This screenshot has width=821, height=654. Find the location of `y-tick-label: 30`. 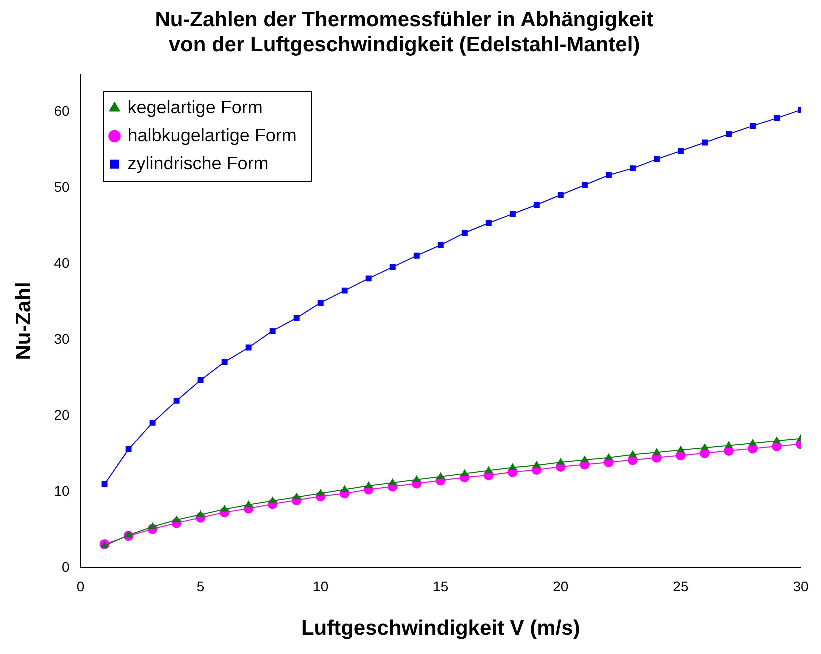

y-tick-label: 30 is located at coordinates (62, 339).